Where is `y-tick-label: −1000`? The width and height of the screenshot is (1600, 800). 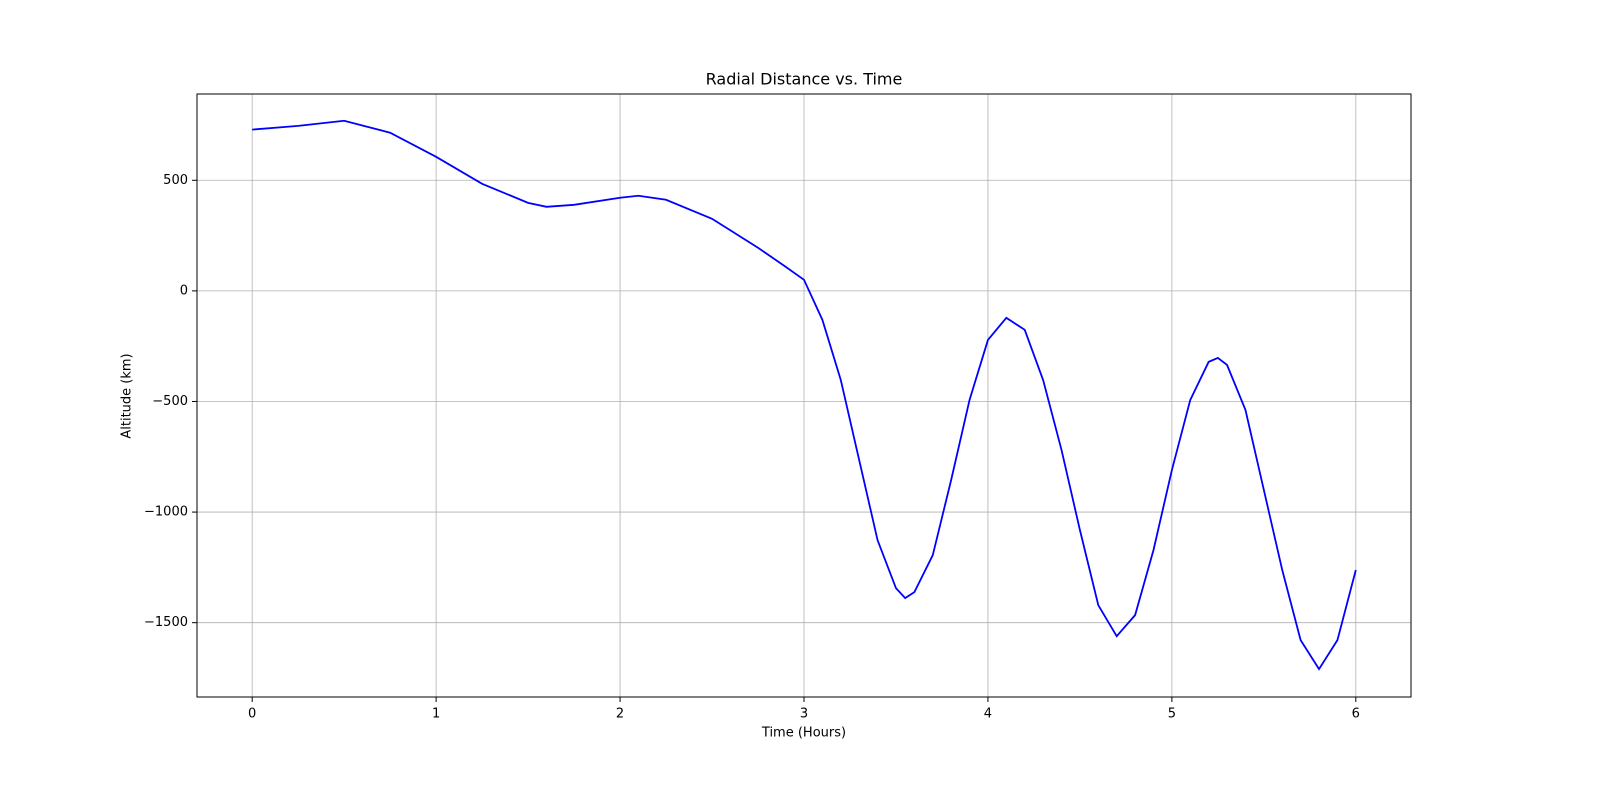
y-tick-label: −1000 is located at coordinates (166, 512).